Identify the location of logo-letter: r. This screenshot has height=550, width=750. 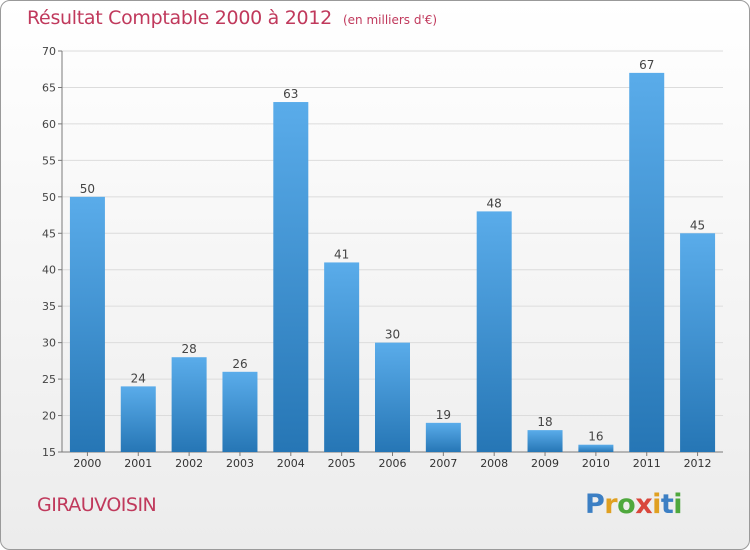
(611, 504).